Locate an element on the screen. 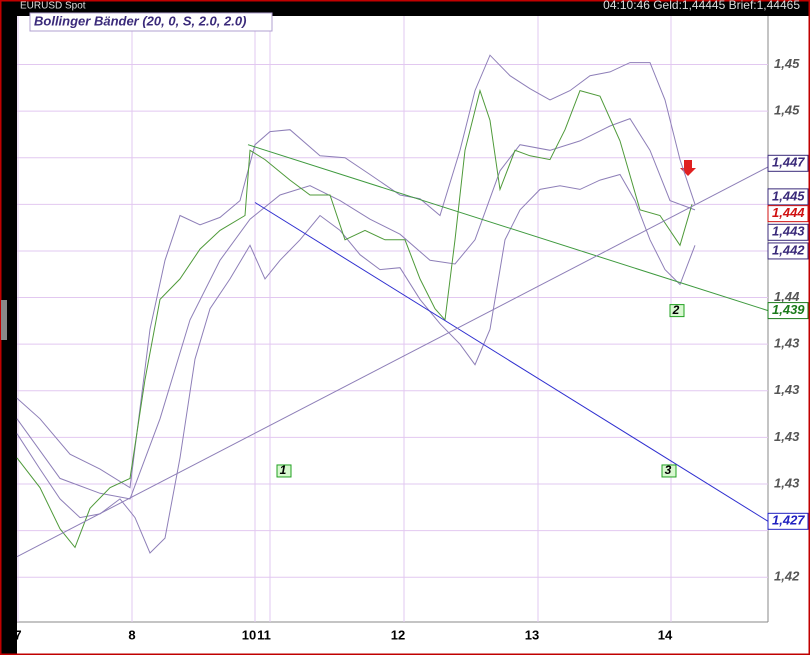 Image resolution: width=810 pixels, height=655 pixels. price-tag-label: 1,445 is located at coordinates (788, 195).